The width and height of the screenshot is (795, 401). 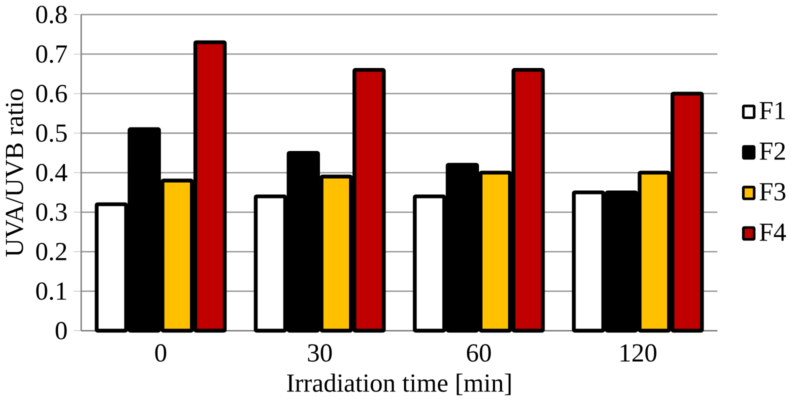 What do you see at coordinates (773, 192) in the screenshot?
I see `legend-label: F3` at bounding box center [773, 192].